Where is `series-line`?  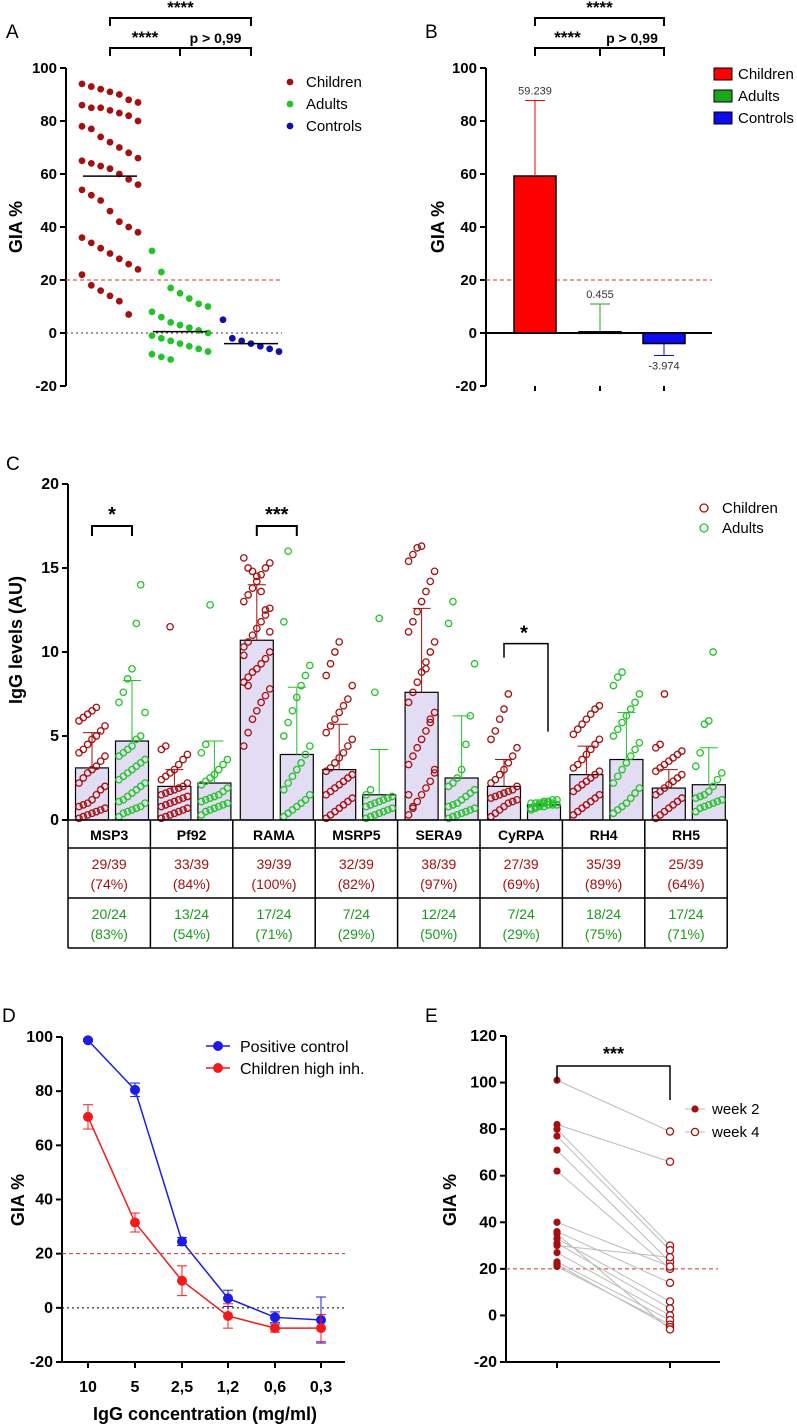
series-line is located at coordinates (204, 1222).